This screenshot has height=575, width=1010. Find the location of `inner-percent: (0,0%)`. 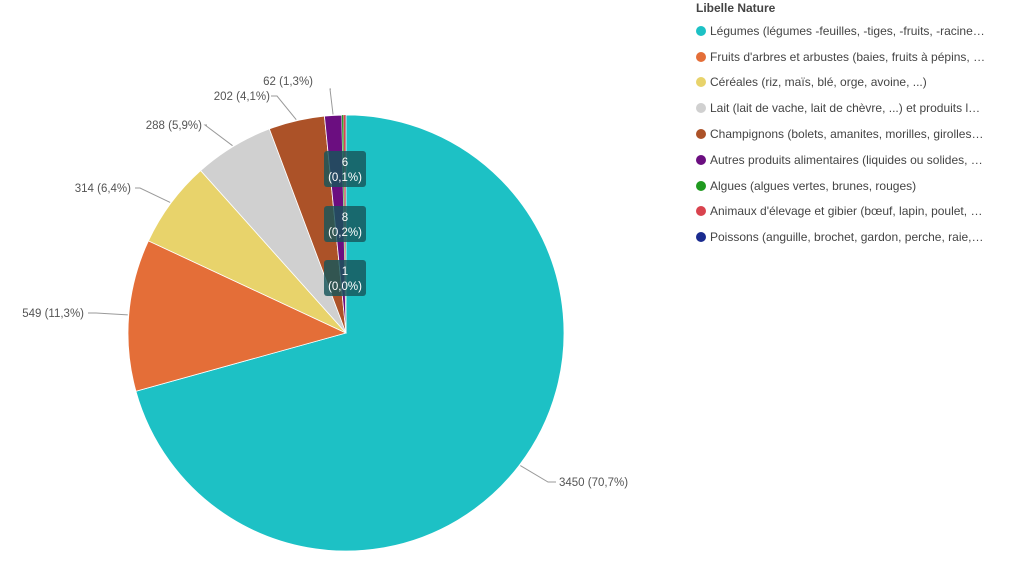

inner-percent: (0,0%) is located at coordinates (345, 287).